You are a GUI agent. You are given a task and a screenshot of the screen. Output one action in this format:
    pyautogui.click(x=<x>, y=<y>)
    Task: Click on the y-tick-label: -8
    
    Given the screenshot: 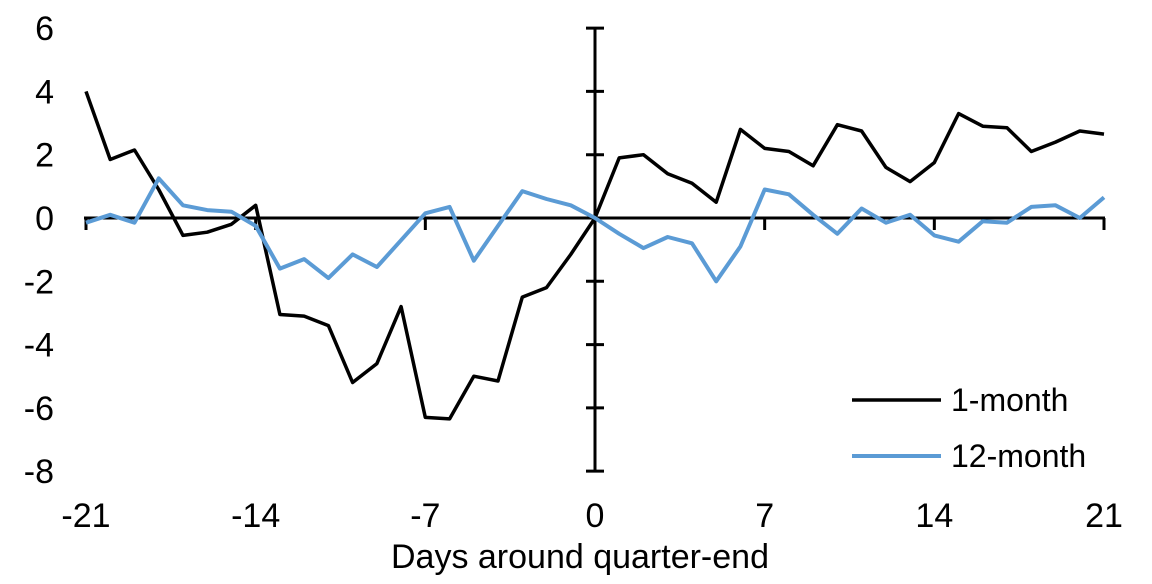 What is the action you would take?
    pyautogui.click(x=39, y=472)
    